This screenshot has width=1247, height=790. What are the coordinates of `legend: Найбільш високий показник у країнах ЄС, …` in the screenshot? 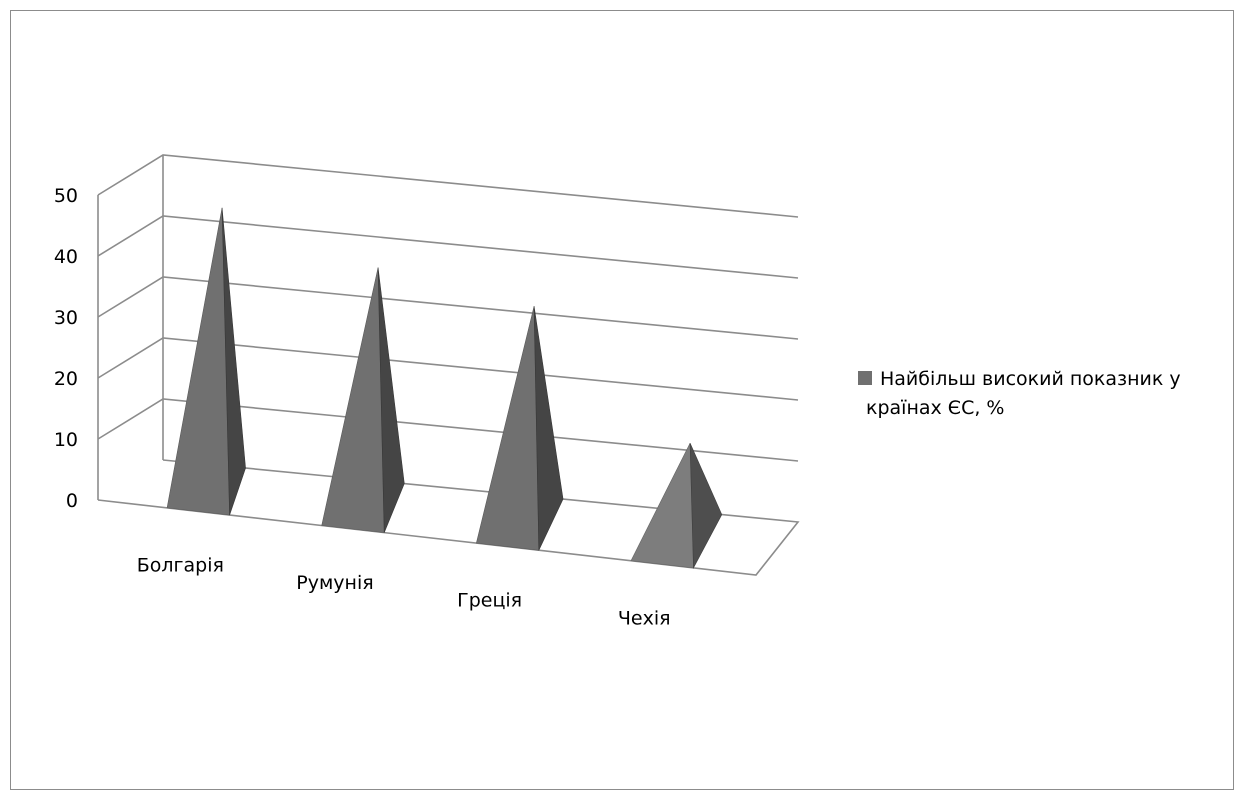 It's located at (1019, 393).